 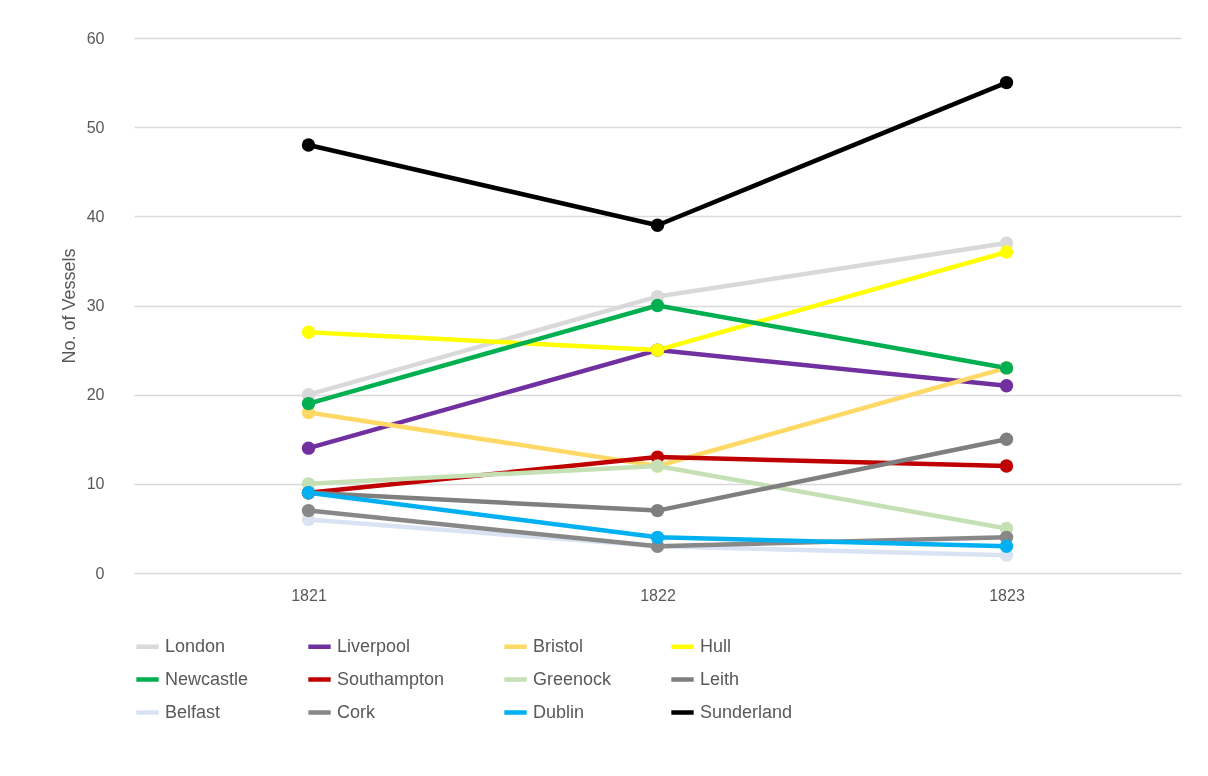 What do you see at coordinates (658, 595) in the screenshot?
I see `x-tick-label: 1822` at bounding box center [658, 595].